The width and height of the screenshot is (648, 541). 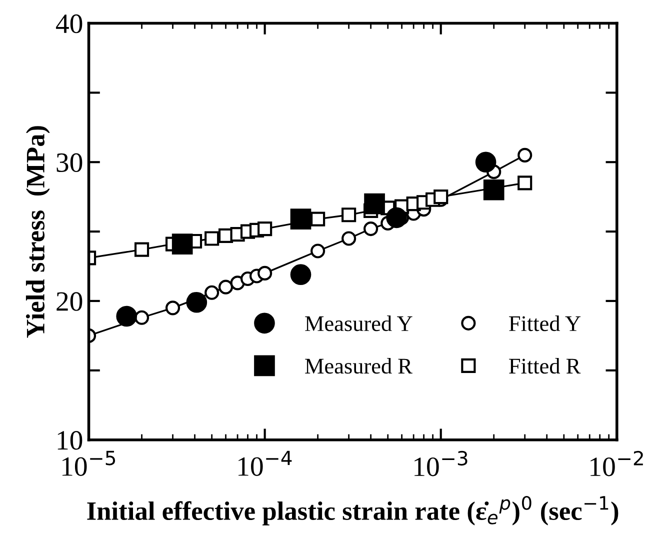 What do you see at coordinates (69, 162) in the screenshot?
I see `y-tick-label: 30` at bounding box center [69, 162].